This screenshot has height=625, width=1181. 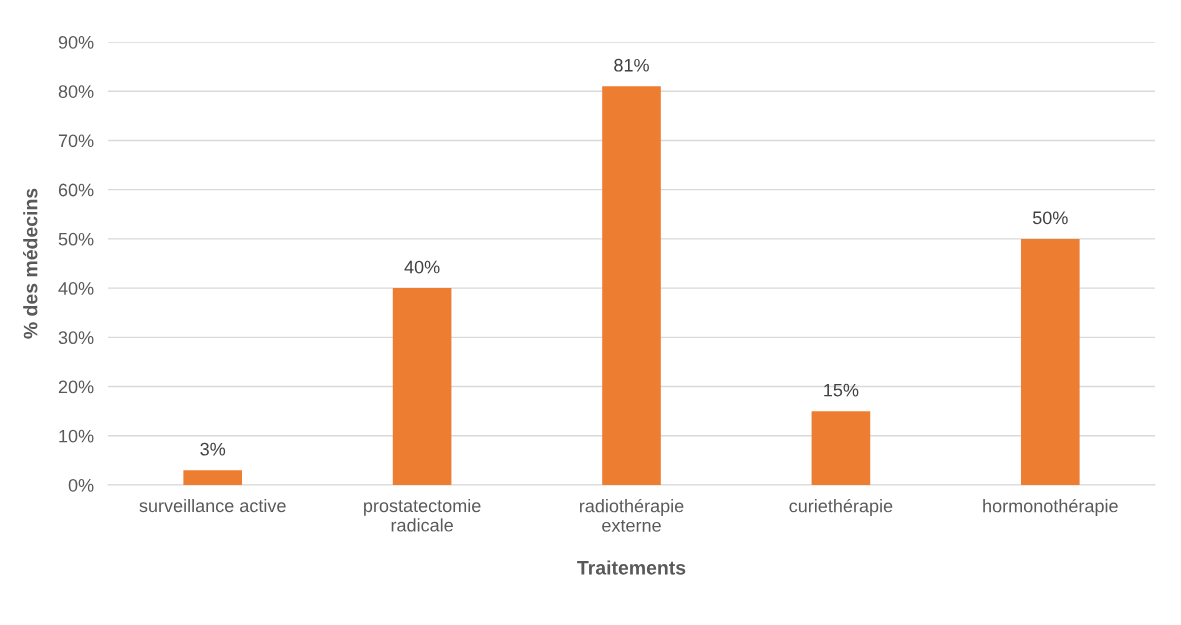 What do you see at coordinates (841, 390) in the screenshot?
I see `data-label: 15%` at bounding box center [841, 390].